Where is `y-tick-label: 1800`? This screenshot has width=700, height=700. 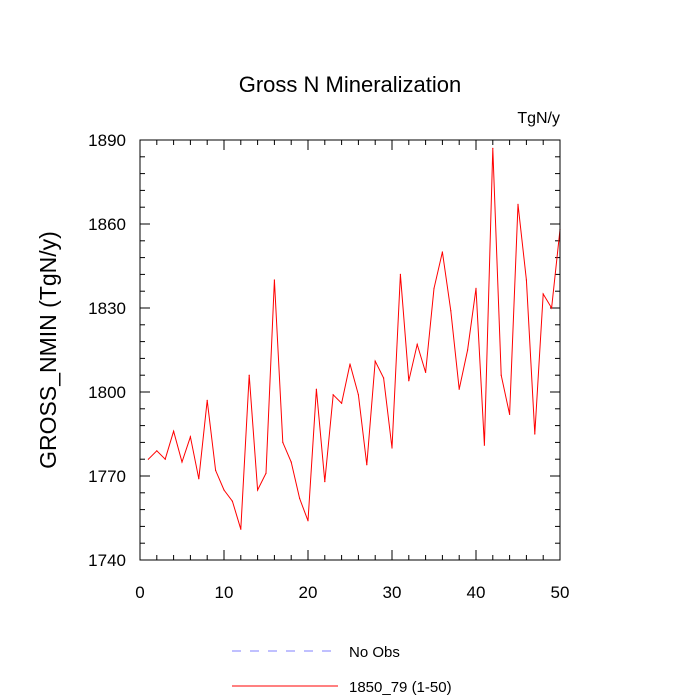
y-tick-label: 1800 is located at coordinates (107, 392).